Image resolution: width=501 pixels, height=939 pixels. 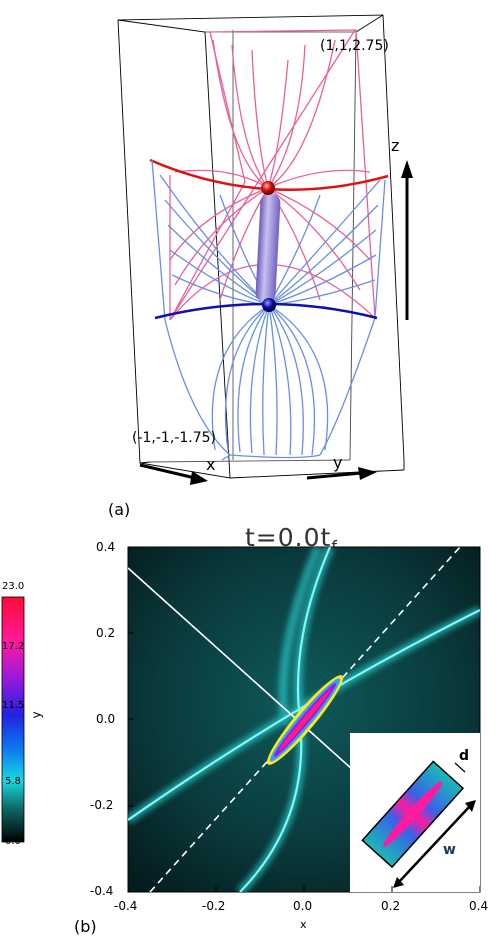 I want to click on x-tick-label: 0.0, so click(x=303, y=906).